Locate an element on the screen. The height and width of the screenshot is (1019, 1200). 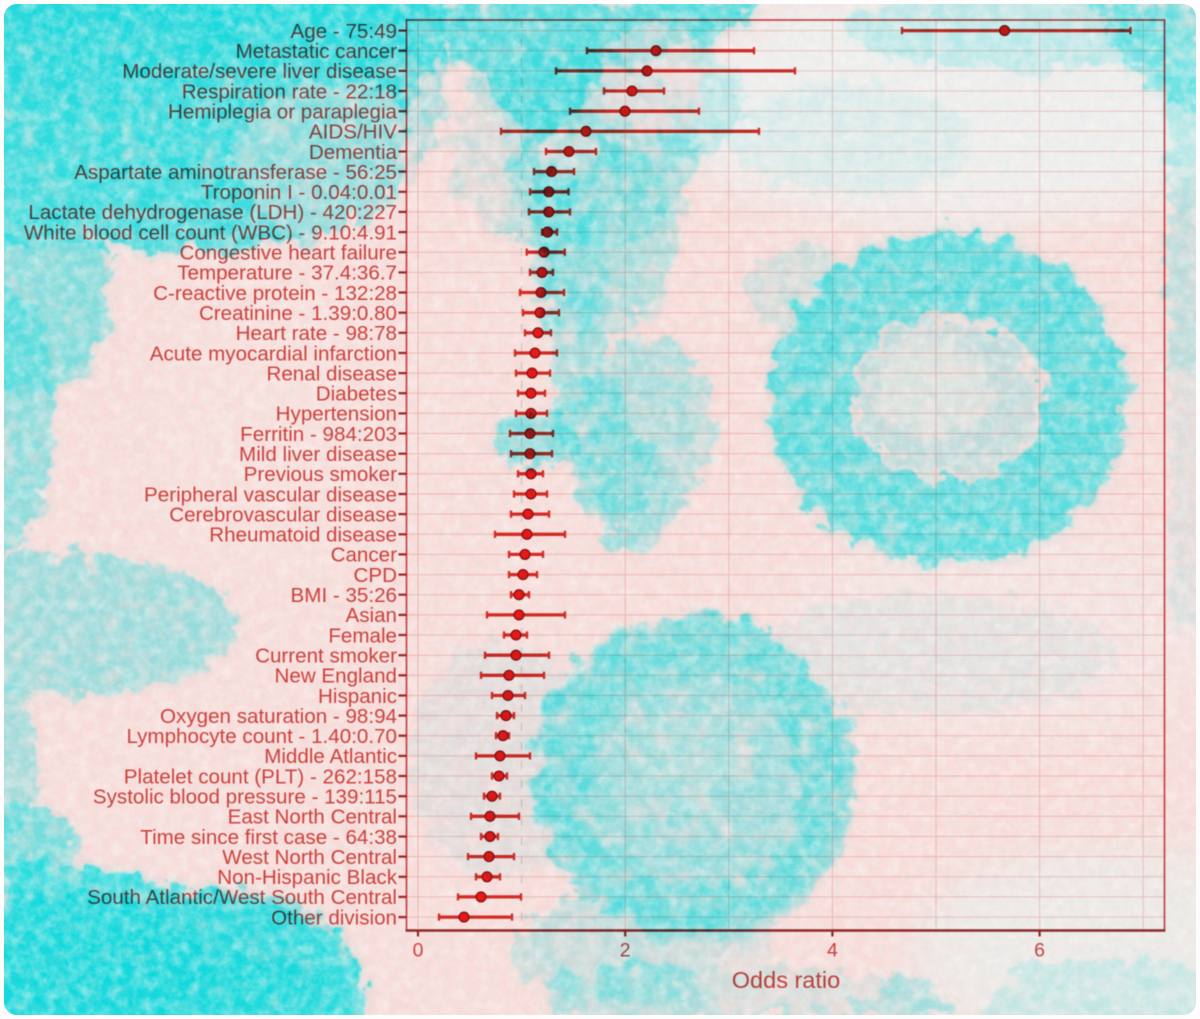
svg-text:Systolic blood pressure - 139:: Systolic blood pressure - 139:115 is located at coordinates (245, 797).